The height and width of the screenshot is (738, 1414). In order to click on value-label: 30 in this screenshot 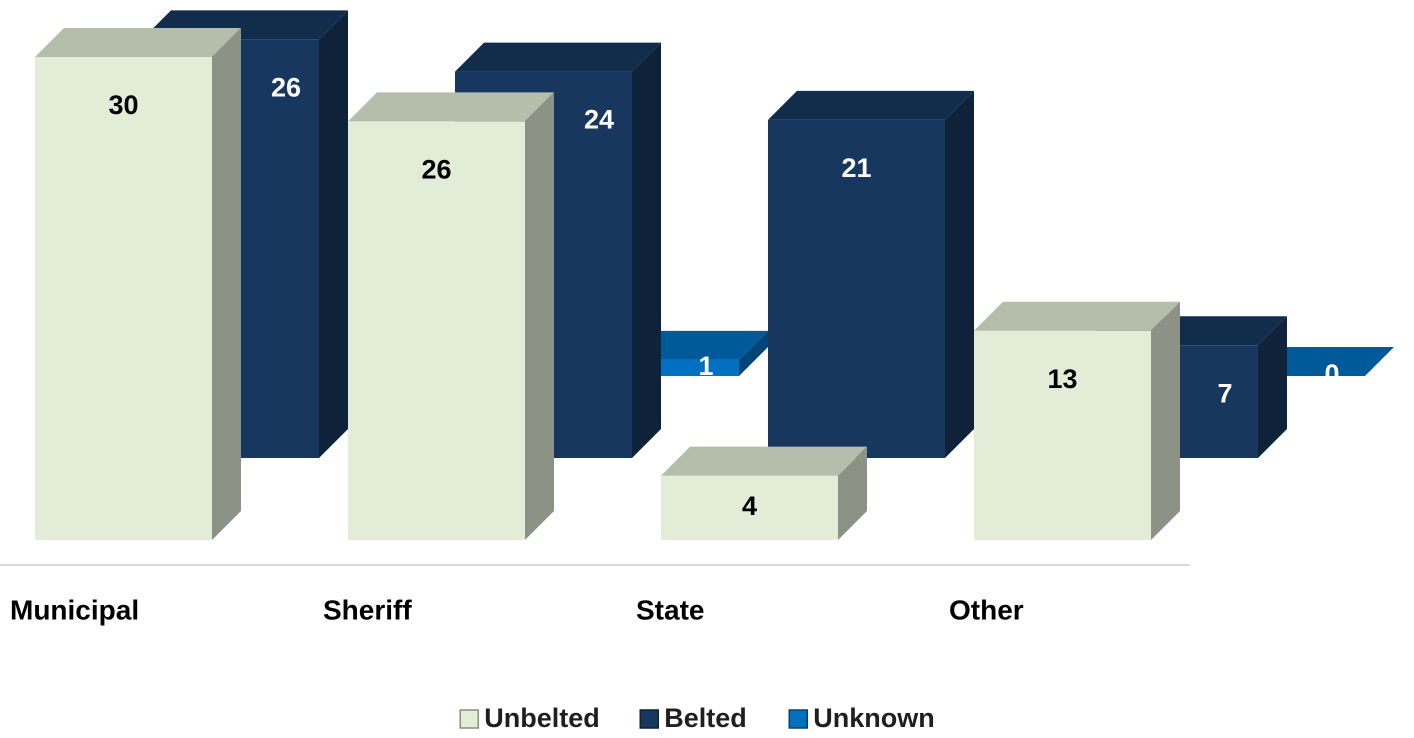, I will do `click(123, 105)`.